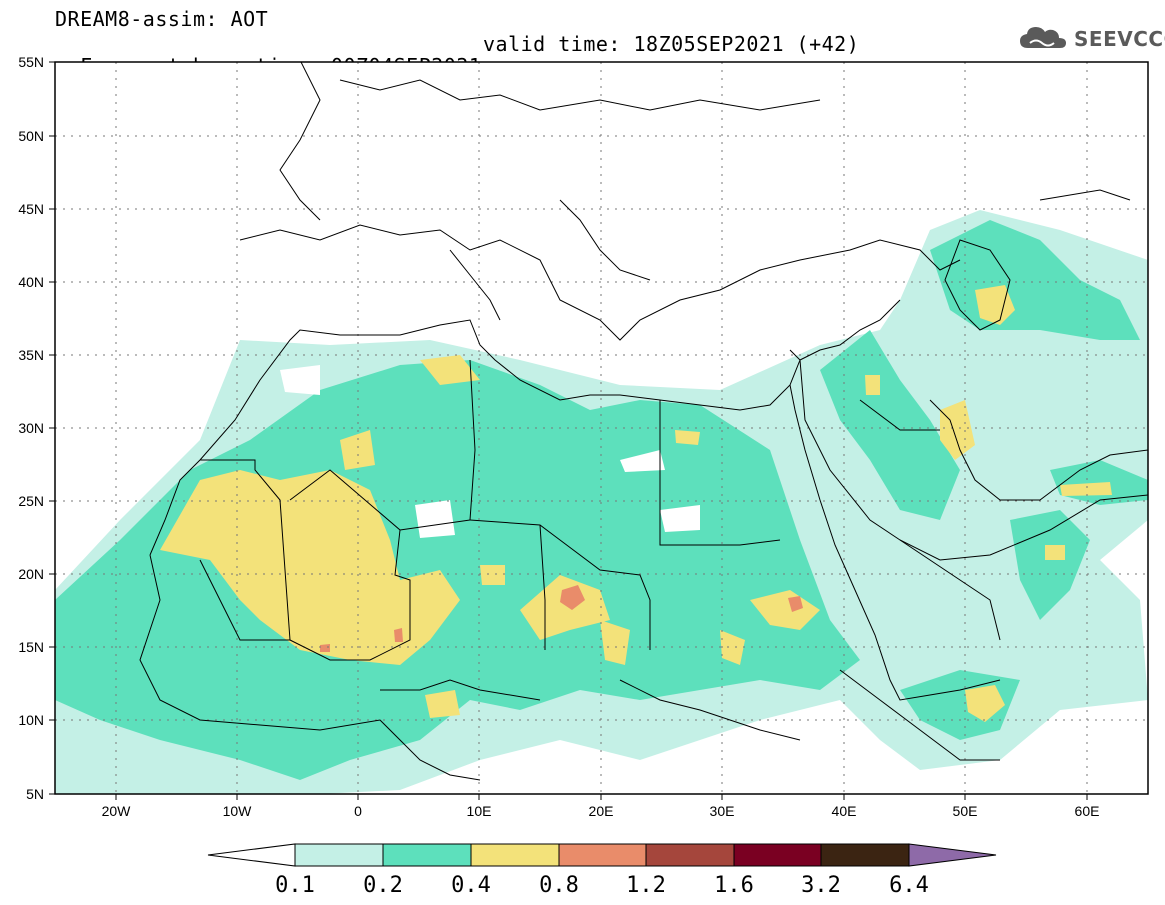  Describe the element at coordinates (490, 451) in the screenshot. I see `aot-clear-areas` at that location.